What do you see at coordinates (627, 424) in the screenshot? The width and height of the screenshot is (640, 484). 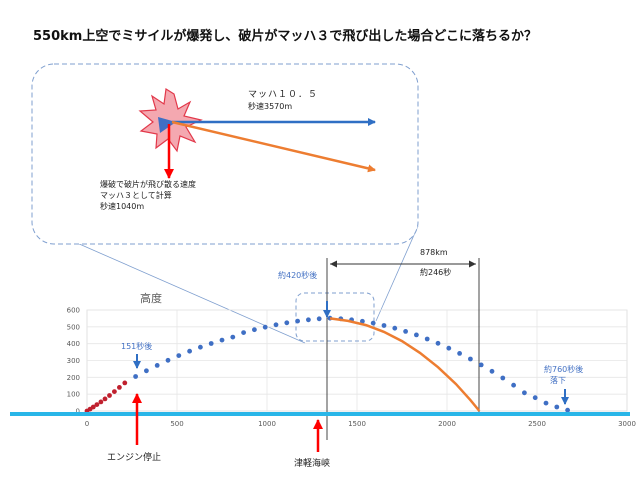 I see `x-tick-label: 3000` at bounding box center [627, 424].